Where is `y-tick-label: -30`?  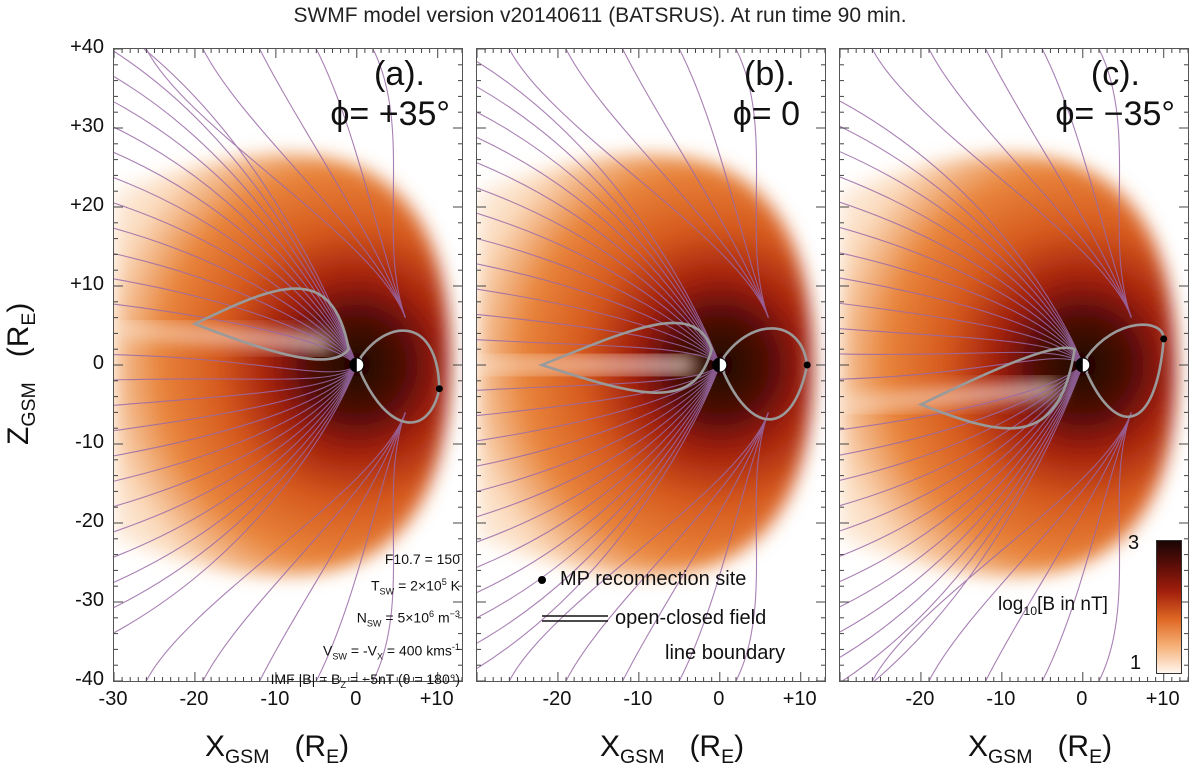 y-tick-label: -30 is located at coordinates (89, 600).